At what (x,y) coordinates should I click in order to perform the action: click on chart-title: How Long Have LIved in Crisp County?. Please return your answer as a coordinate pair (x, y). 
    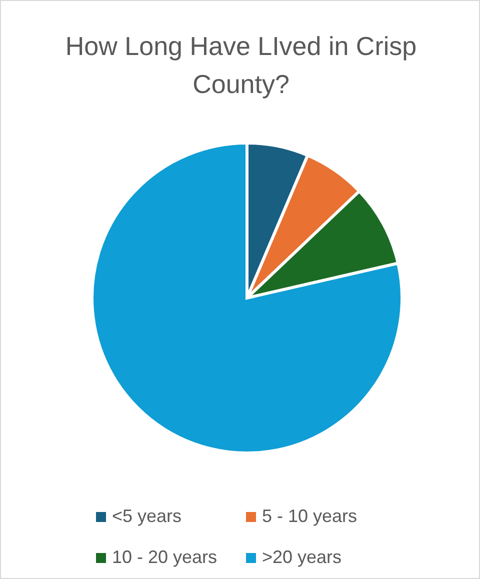
    Looking at the image, I should click on (241, 65).